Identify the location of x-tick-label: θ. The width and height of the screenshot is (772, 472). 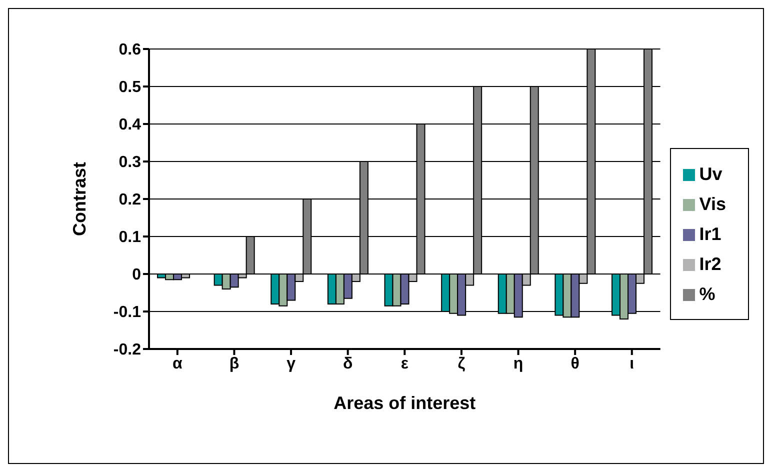
(575, 363).